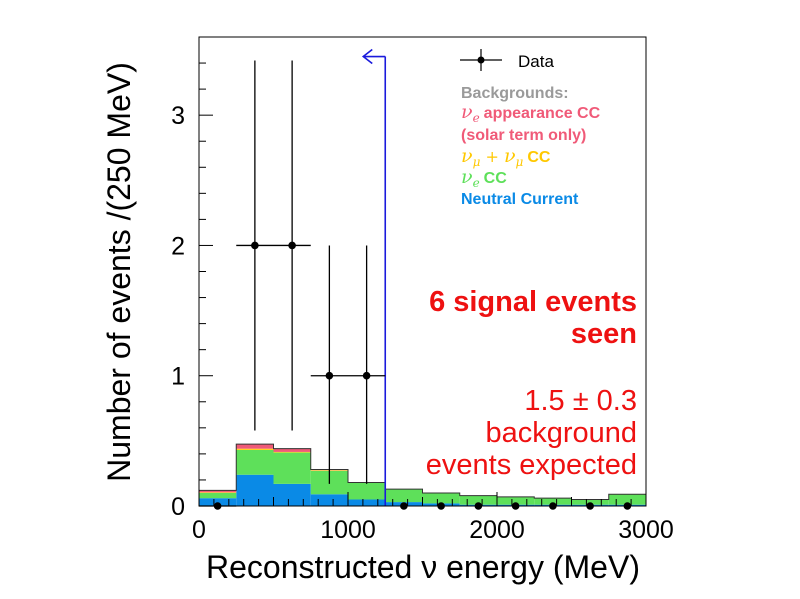 Image resolution: width=800 pixels, height=599 pixels. What do you see at coordinates (478, 500) in the screenshot?
I see `histogram-bar-series1-bin7` at bounding box center [478, 500].